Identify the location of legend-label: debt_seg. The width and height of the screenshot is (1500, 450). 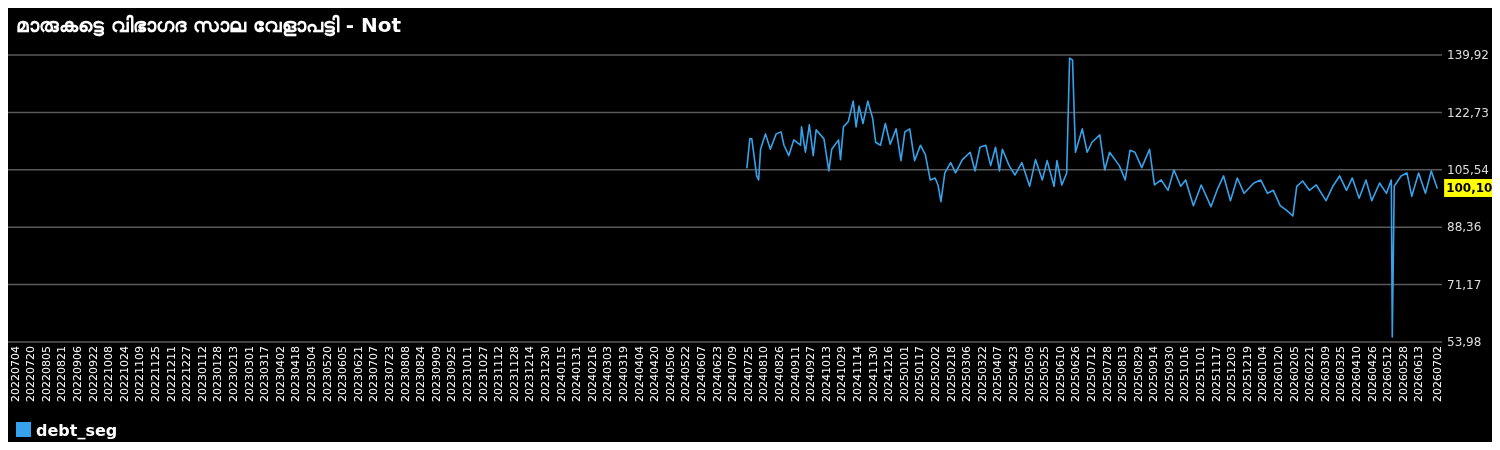
(77, 430).